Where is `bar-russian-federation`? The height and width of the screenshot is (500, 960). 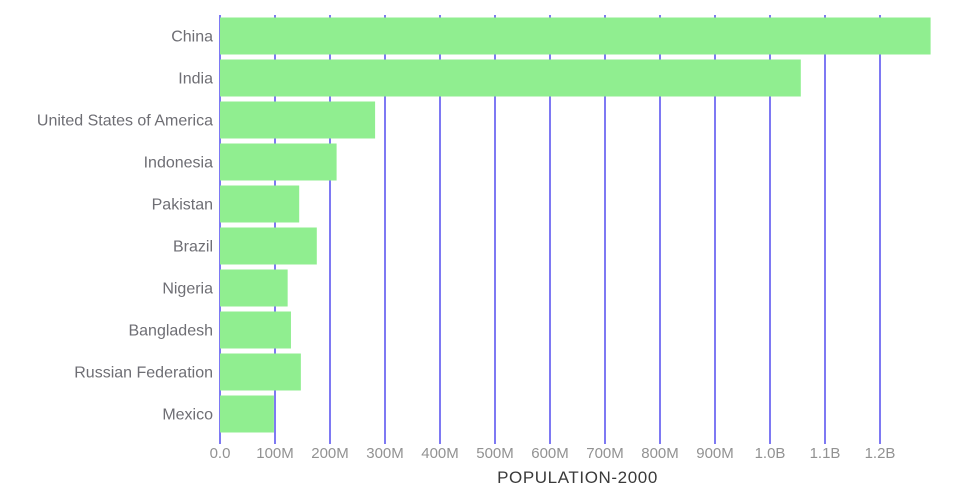 bar-russian-federation is located at coordinates (260, 372).